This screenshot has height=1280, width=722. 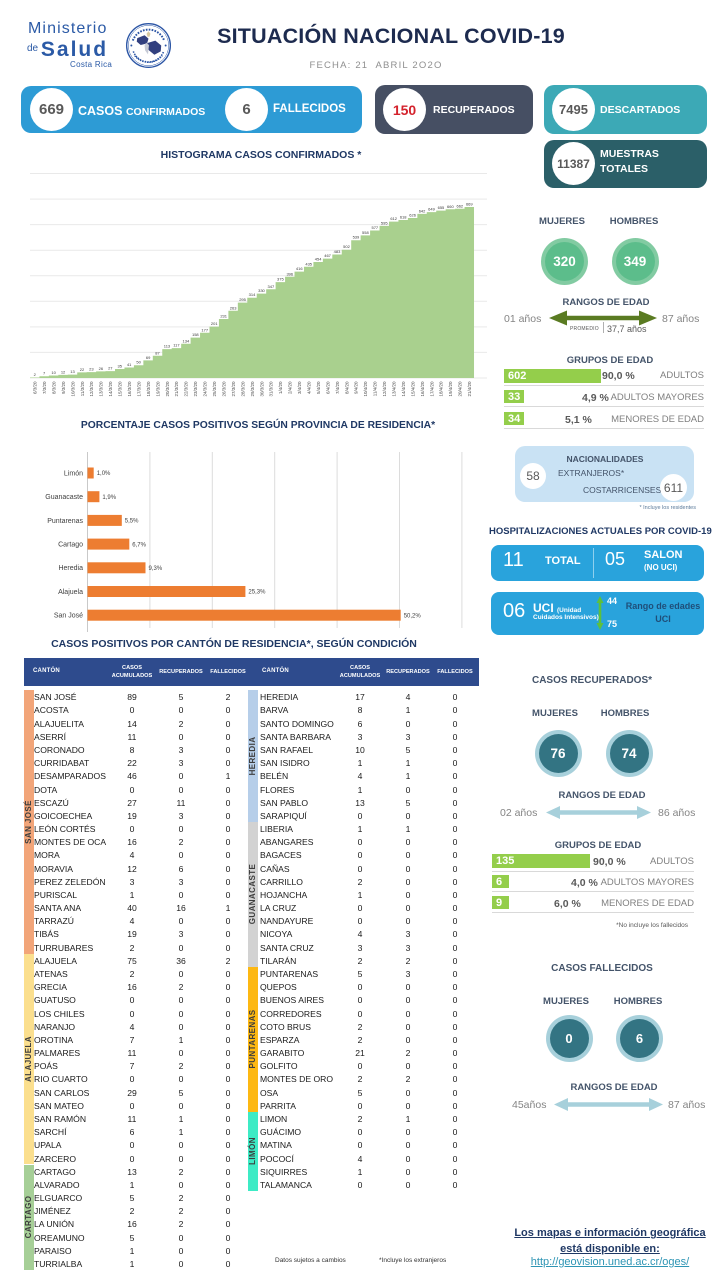 What do you see at coordinates (68, 616) in the screenshot?
I see `svg-text: San José` at bounding box center [68, 616].